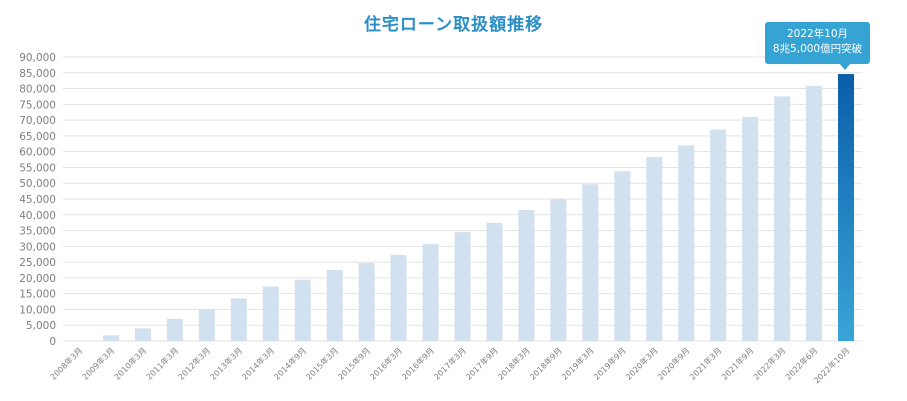 This screenshot has height=401, width=907. What do you see at coordinates (37, 58) in the screenshot?
I see `y-tick-label: 90,000` at bounding box center [37, 58].